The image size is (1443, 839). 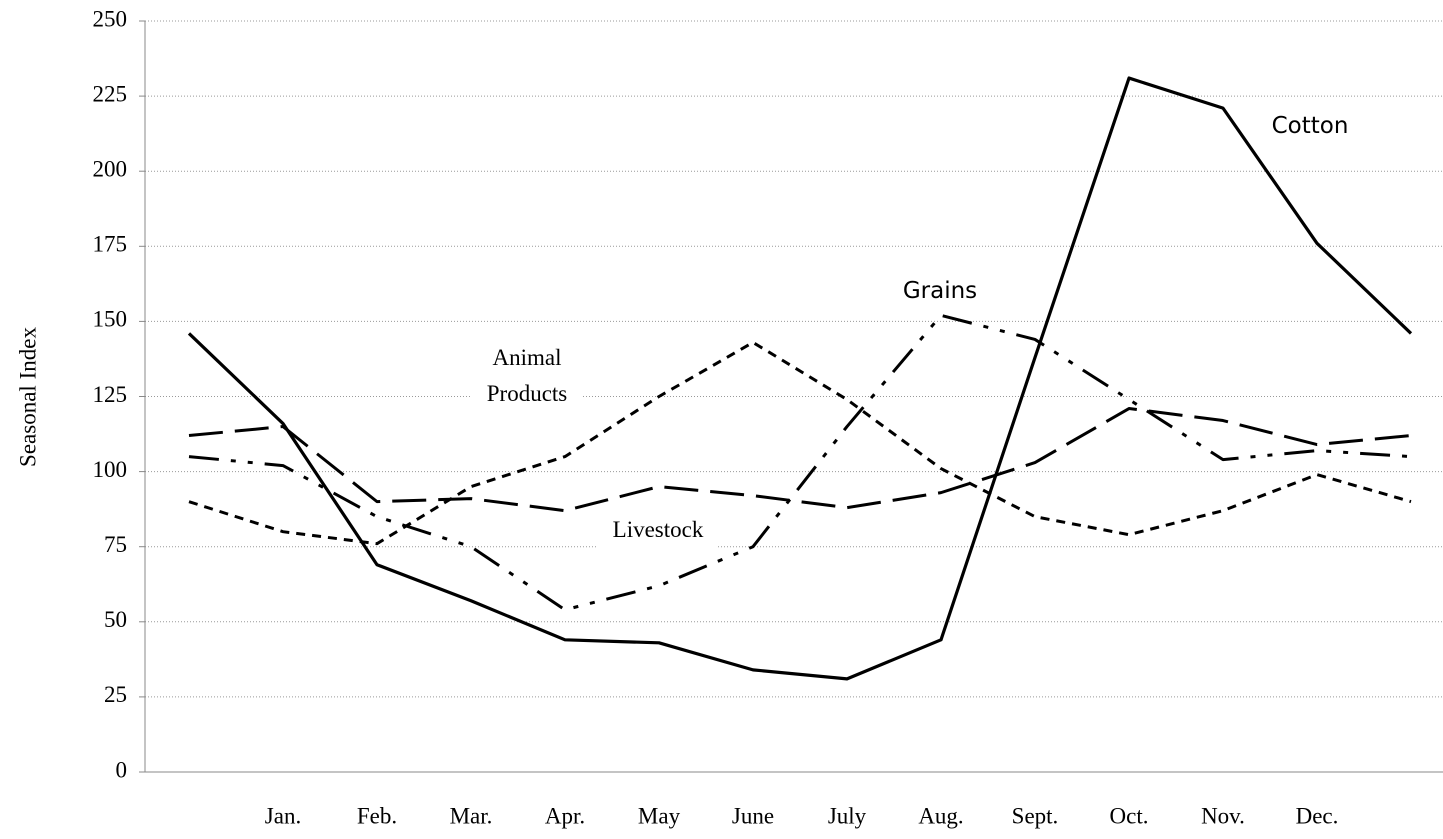 What do you see at coordinates (283, 815) in the screenshot?
I see `x-tick-label: Jan.` at bounding box center [283, 815].